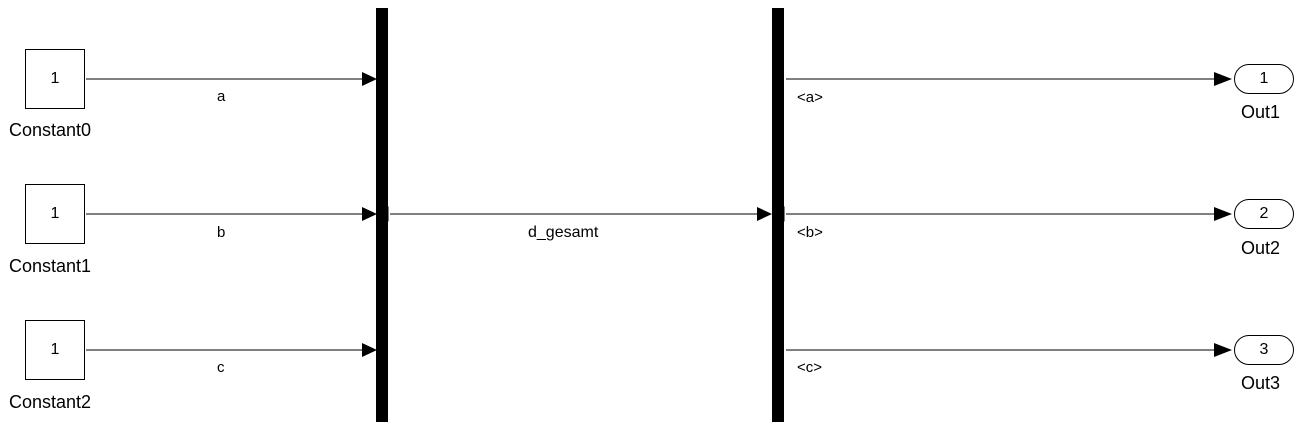 The height and width of the screenshot is (423, 1304). Describe the element at coordinates (369, 214) in the screenshot. I see `arrowhead-b` at that location.